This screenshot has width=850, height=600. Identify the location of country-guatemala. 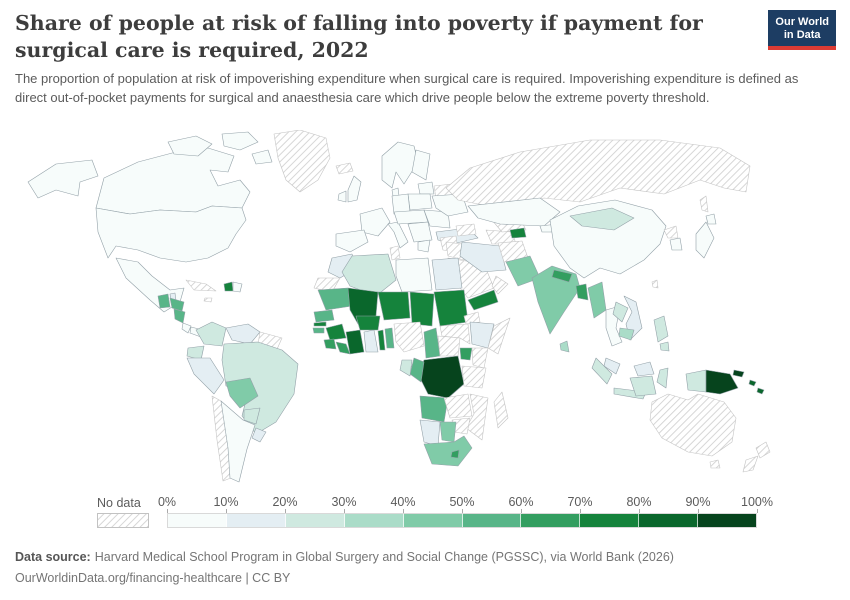
(164, 301).